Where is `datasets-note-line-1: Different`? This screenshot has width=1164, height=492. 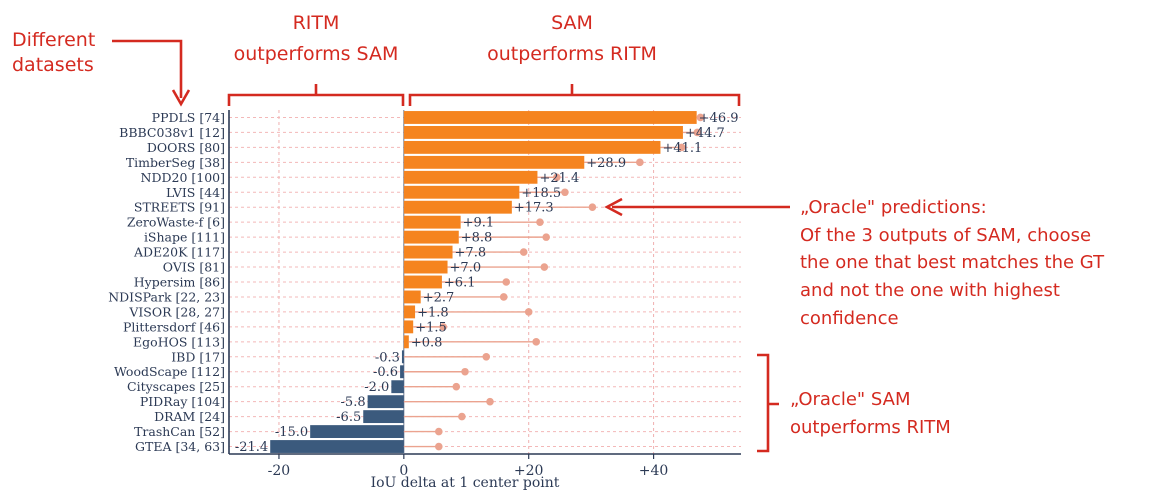 datasets-note-line-1: Different is located at coordinates (53, 40).